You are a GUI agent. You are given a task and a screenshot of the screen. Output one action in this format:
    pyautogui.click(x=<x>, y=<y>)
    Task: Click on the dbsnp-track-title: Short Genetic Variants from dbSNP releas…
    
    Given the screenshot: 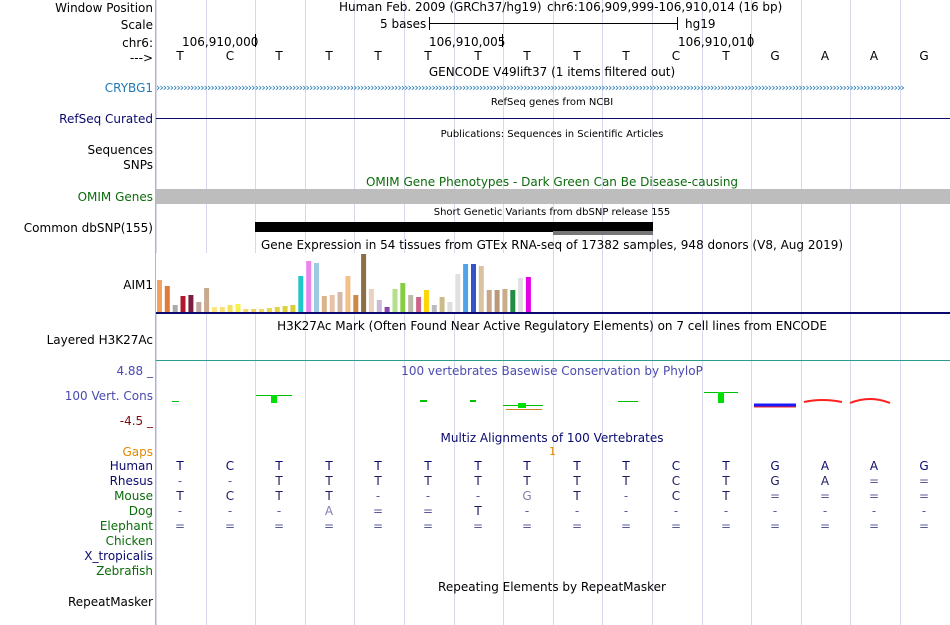 What is the action you would take?
    pyautogui.click(x=552, y=212)
    